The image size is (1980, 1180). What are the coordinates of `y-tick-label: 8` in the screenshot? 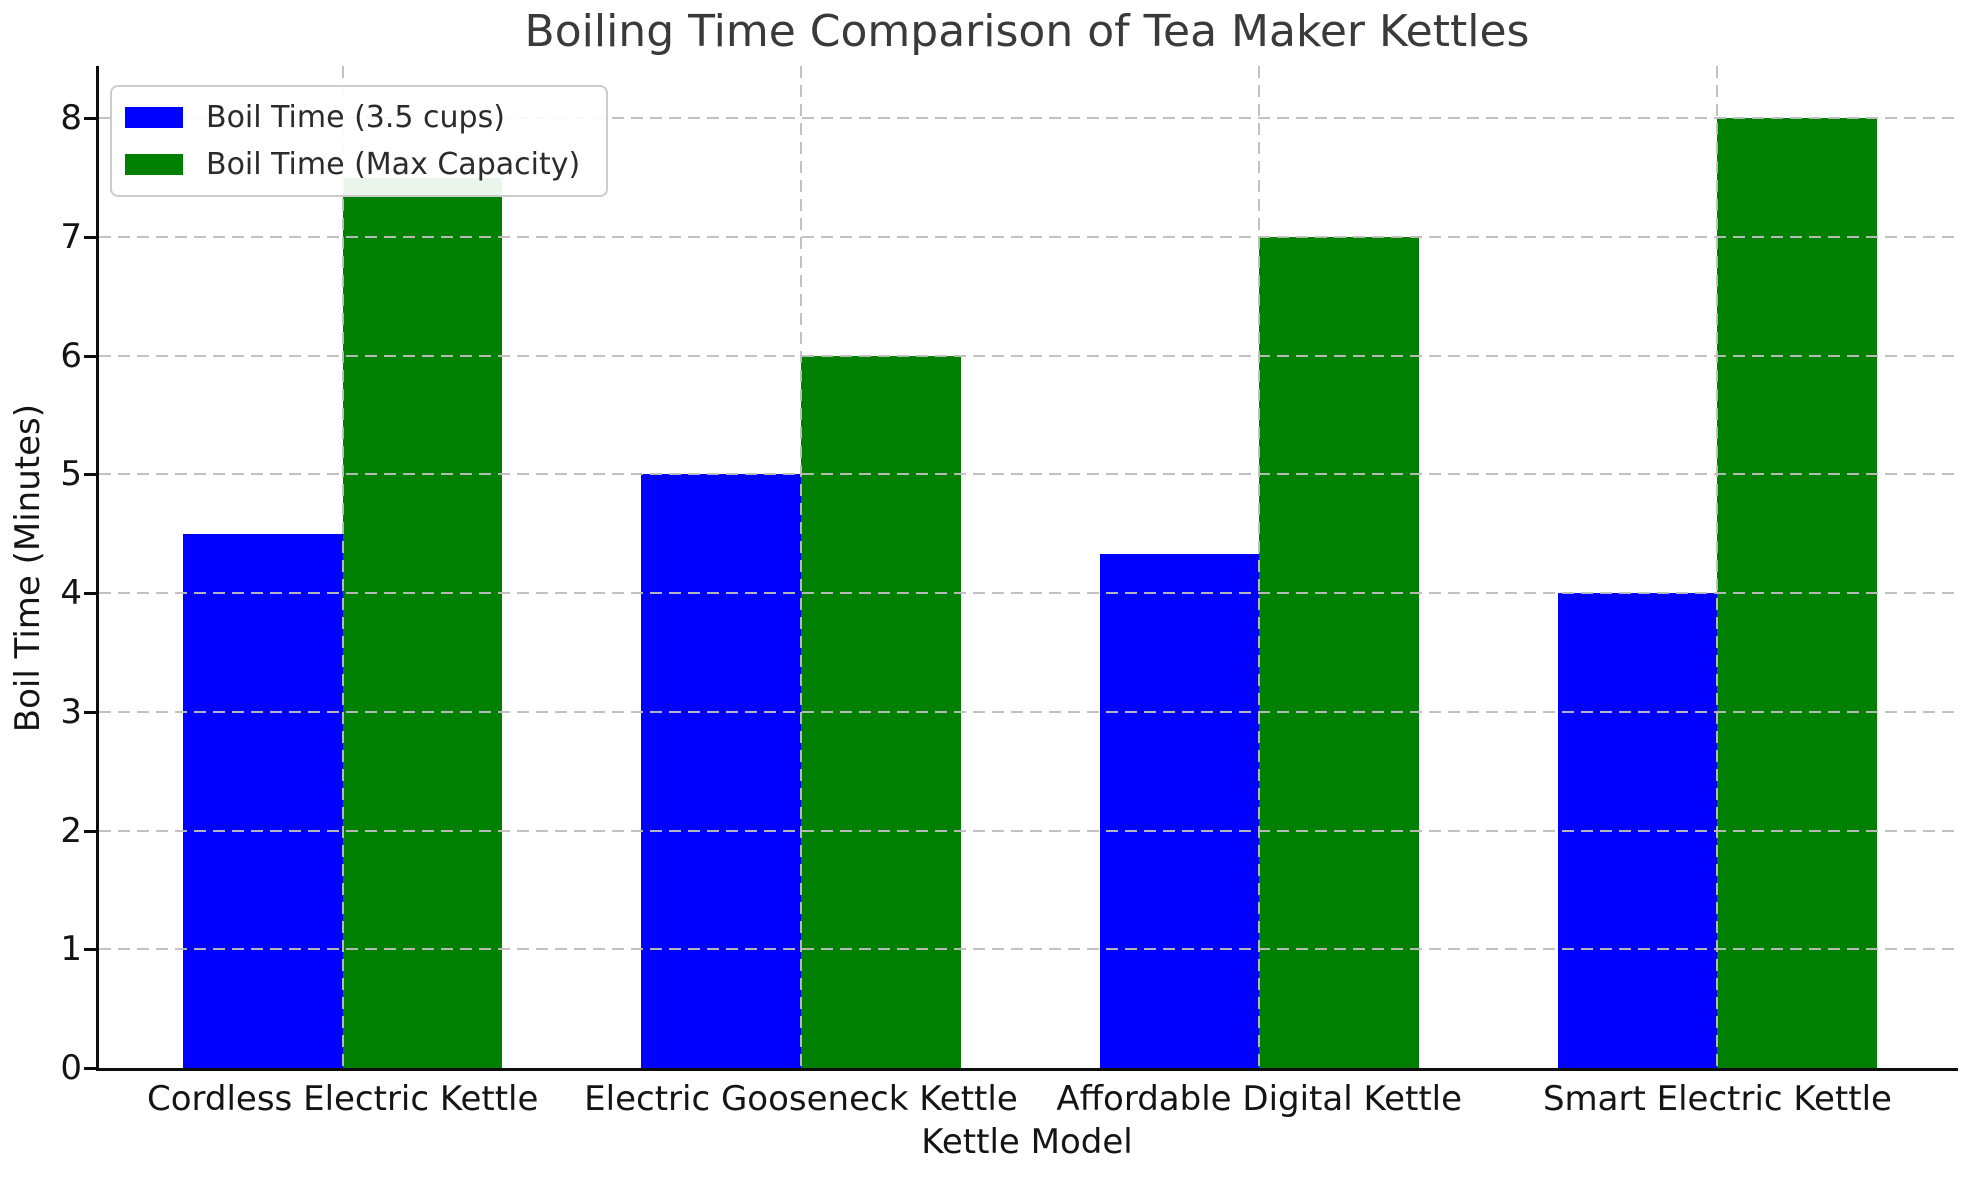 It's located at (71, 118).